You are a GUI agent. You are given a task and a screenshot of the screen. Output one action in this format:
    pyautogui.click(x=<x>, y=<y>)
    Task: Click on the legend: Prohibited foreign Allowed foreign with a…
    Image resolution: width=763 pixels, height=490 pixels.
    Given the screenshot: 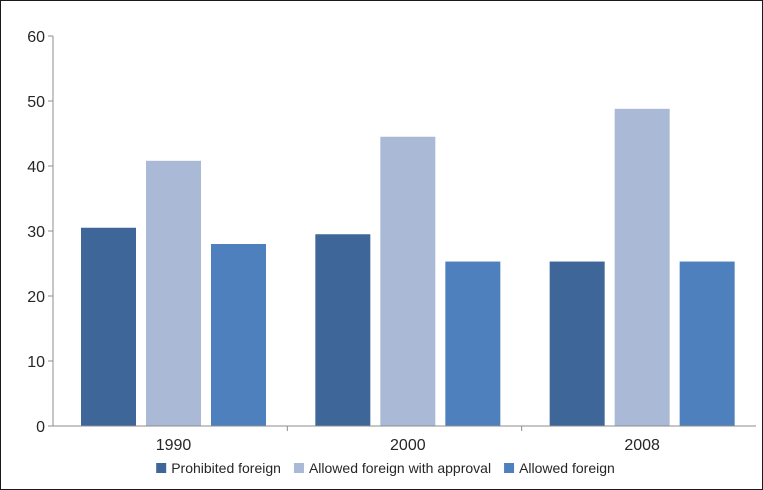 What is the action you would take?
    pyautogui.click(x=385, y=468)
    